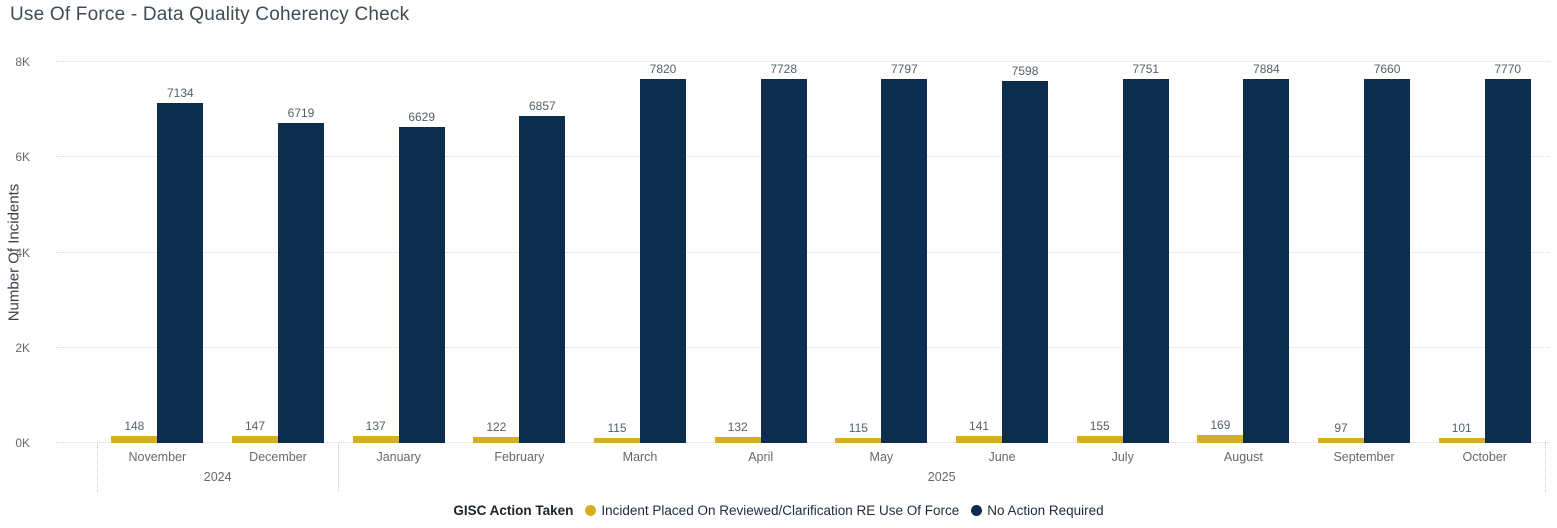 The image size is (1557, 528). Describe the element at coordinates (904, 69) in the screenshot. I see `bar-value-label: 7797` at that location.